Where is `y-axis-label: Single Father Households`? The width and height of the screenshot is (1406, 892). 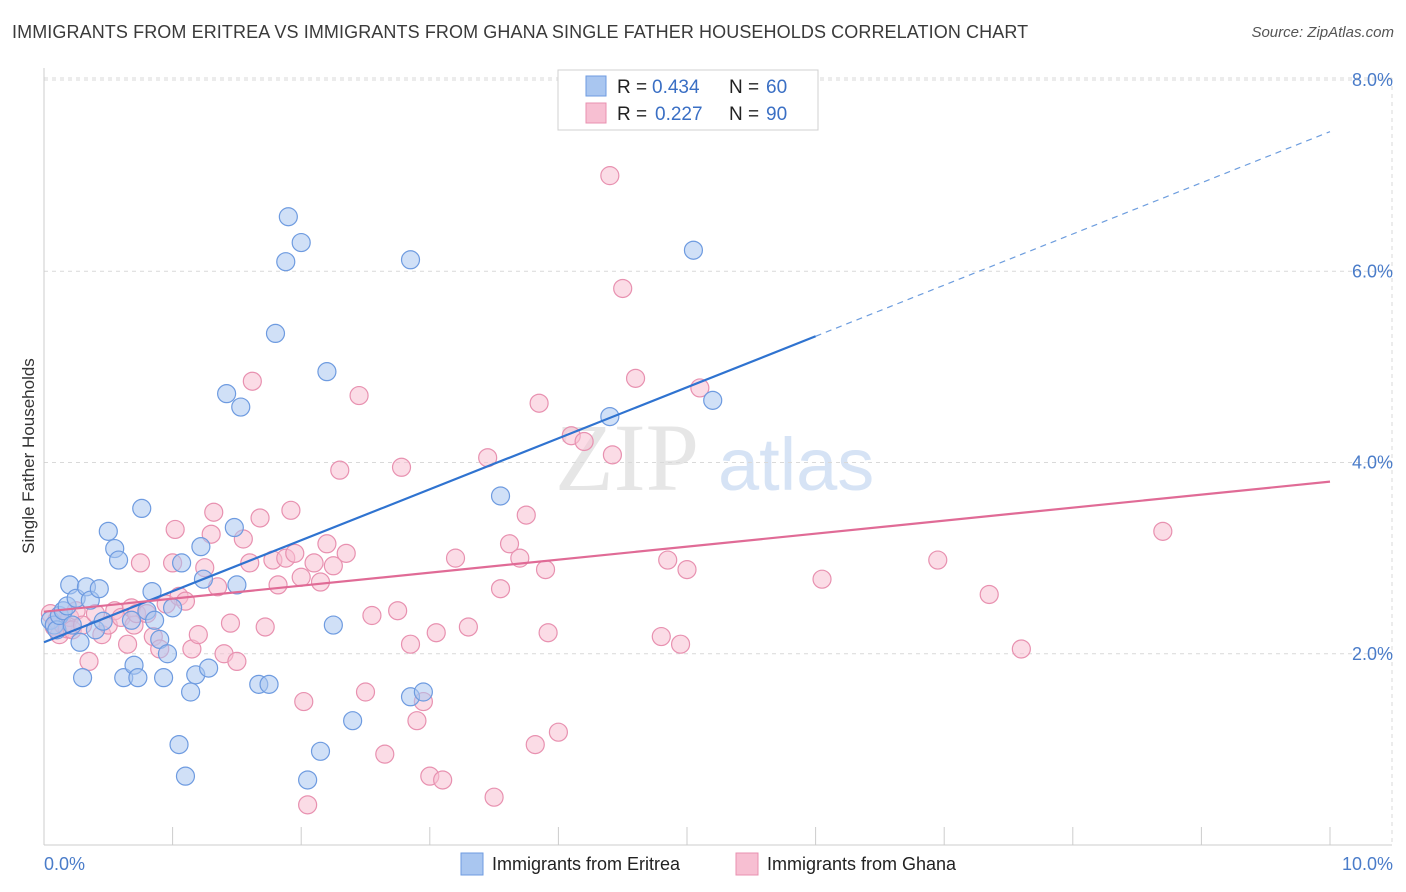 y-axis-label: Single Father Households is located at coordinates (28, 456).